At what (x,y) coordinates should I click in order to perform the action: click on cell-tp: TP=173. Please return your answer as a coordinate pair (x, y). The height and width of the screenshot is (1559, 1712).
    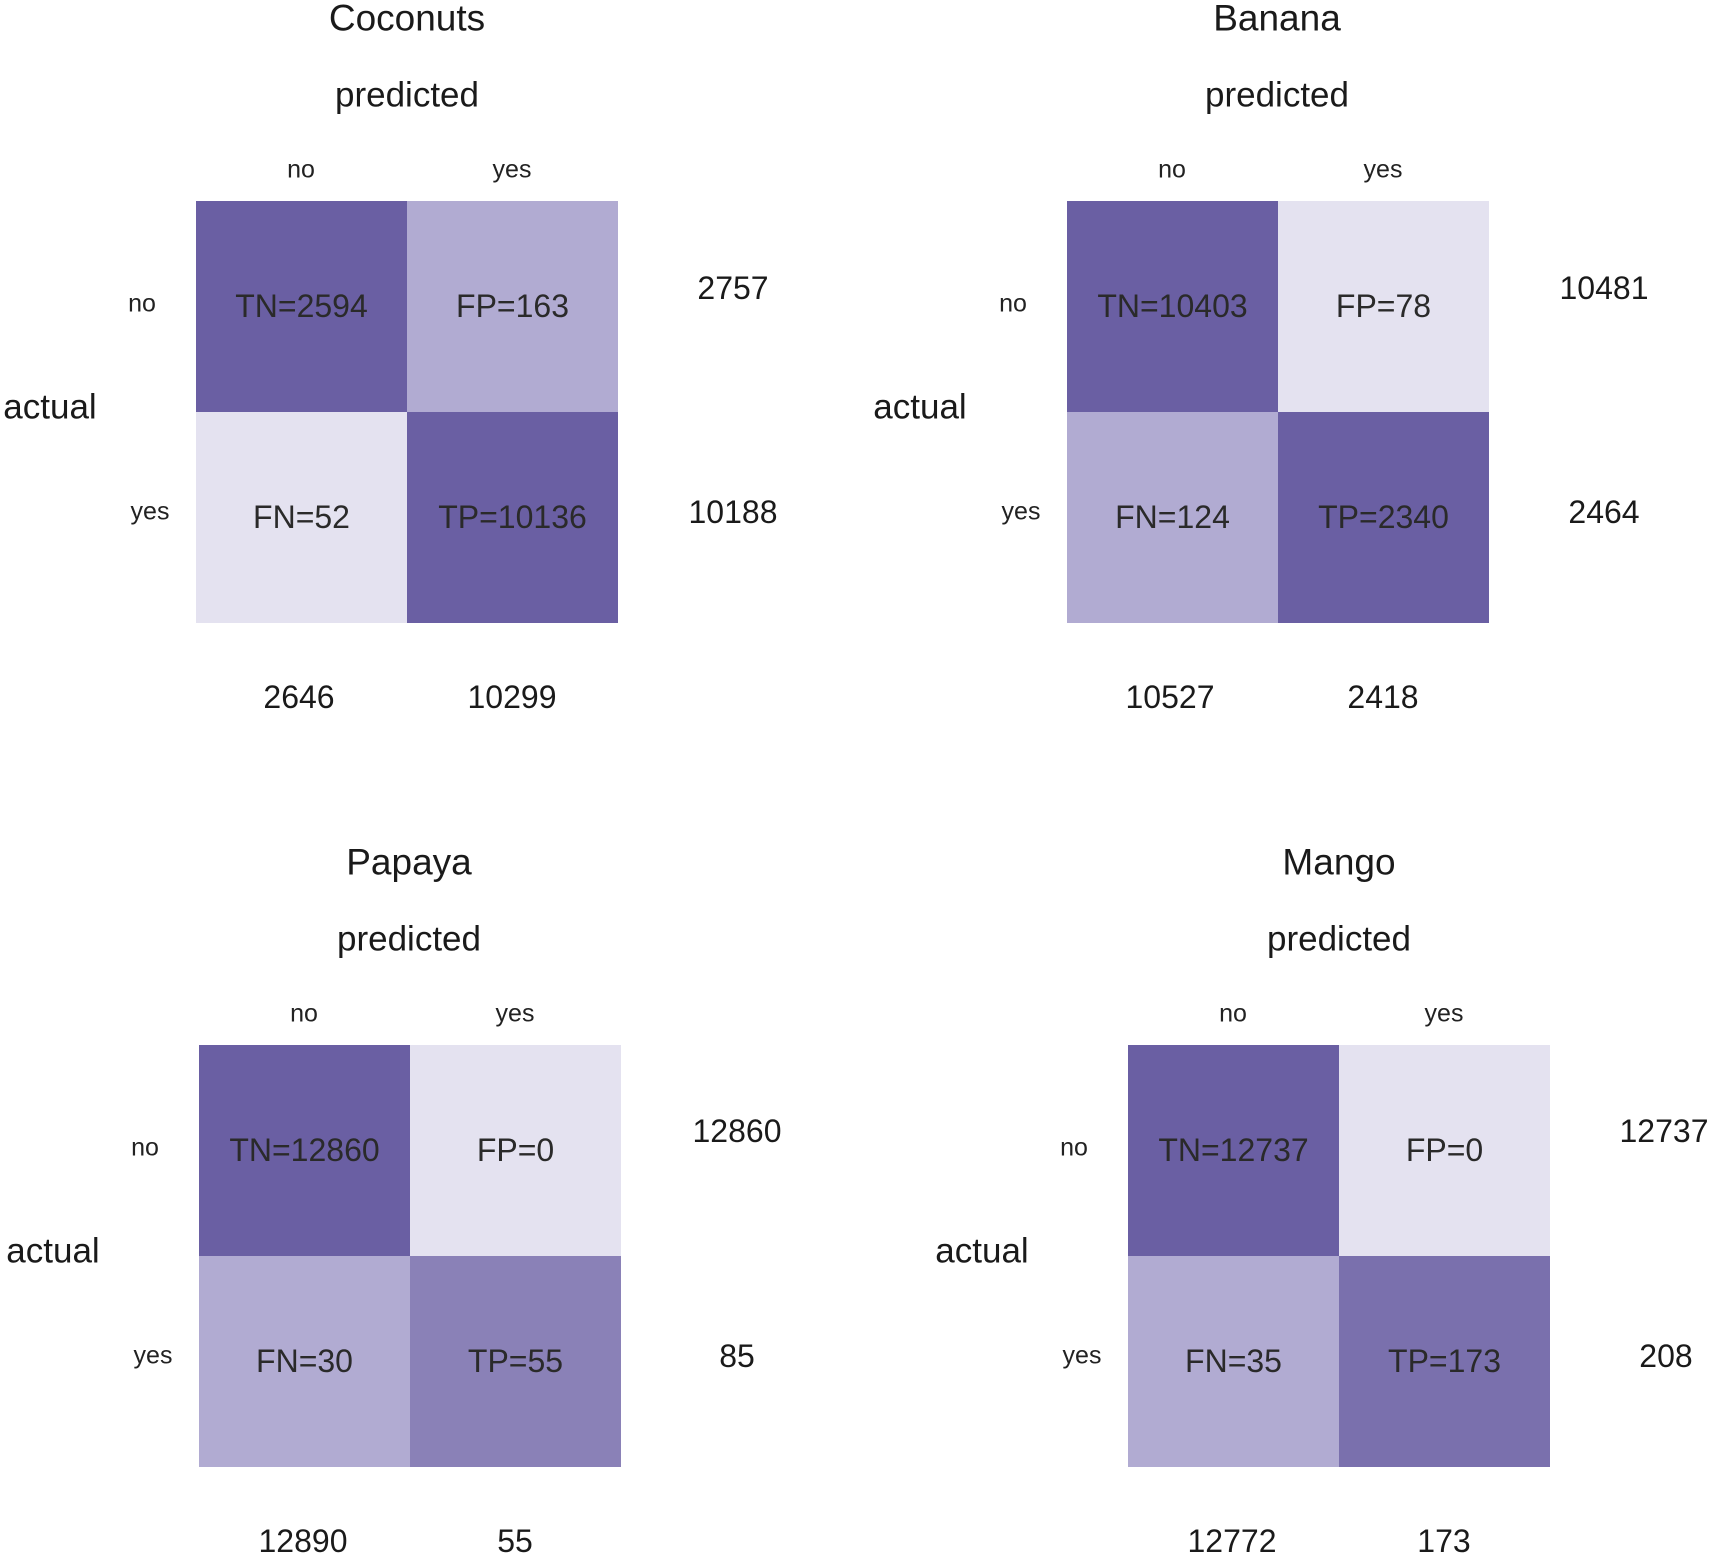
    Looking at the image, I should click on (1444, 1361).